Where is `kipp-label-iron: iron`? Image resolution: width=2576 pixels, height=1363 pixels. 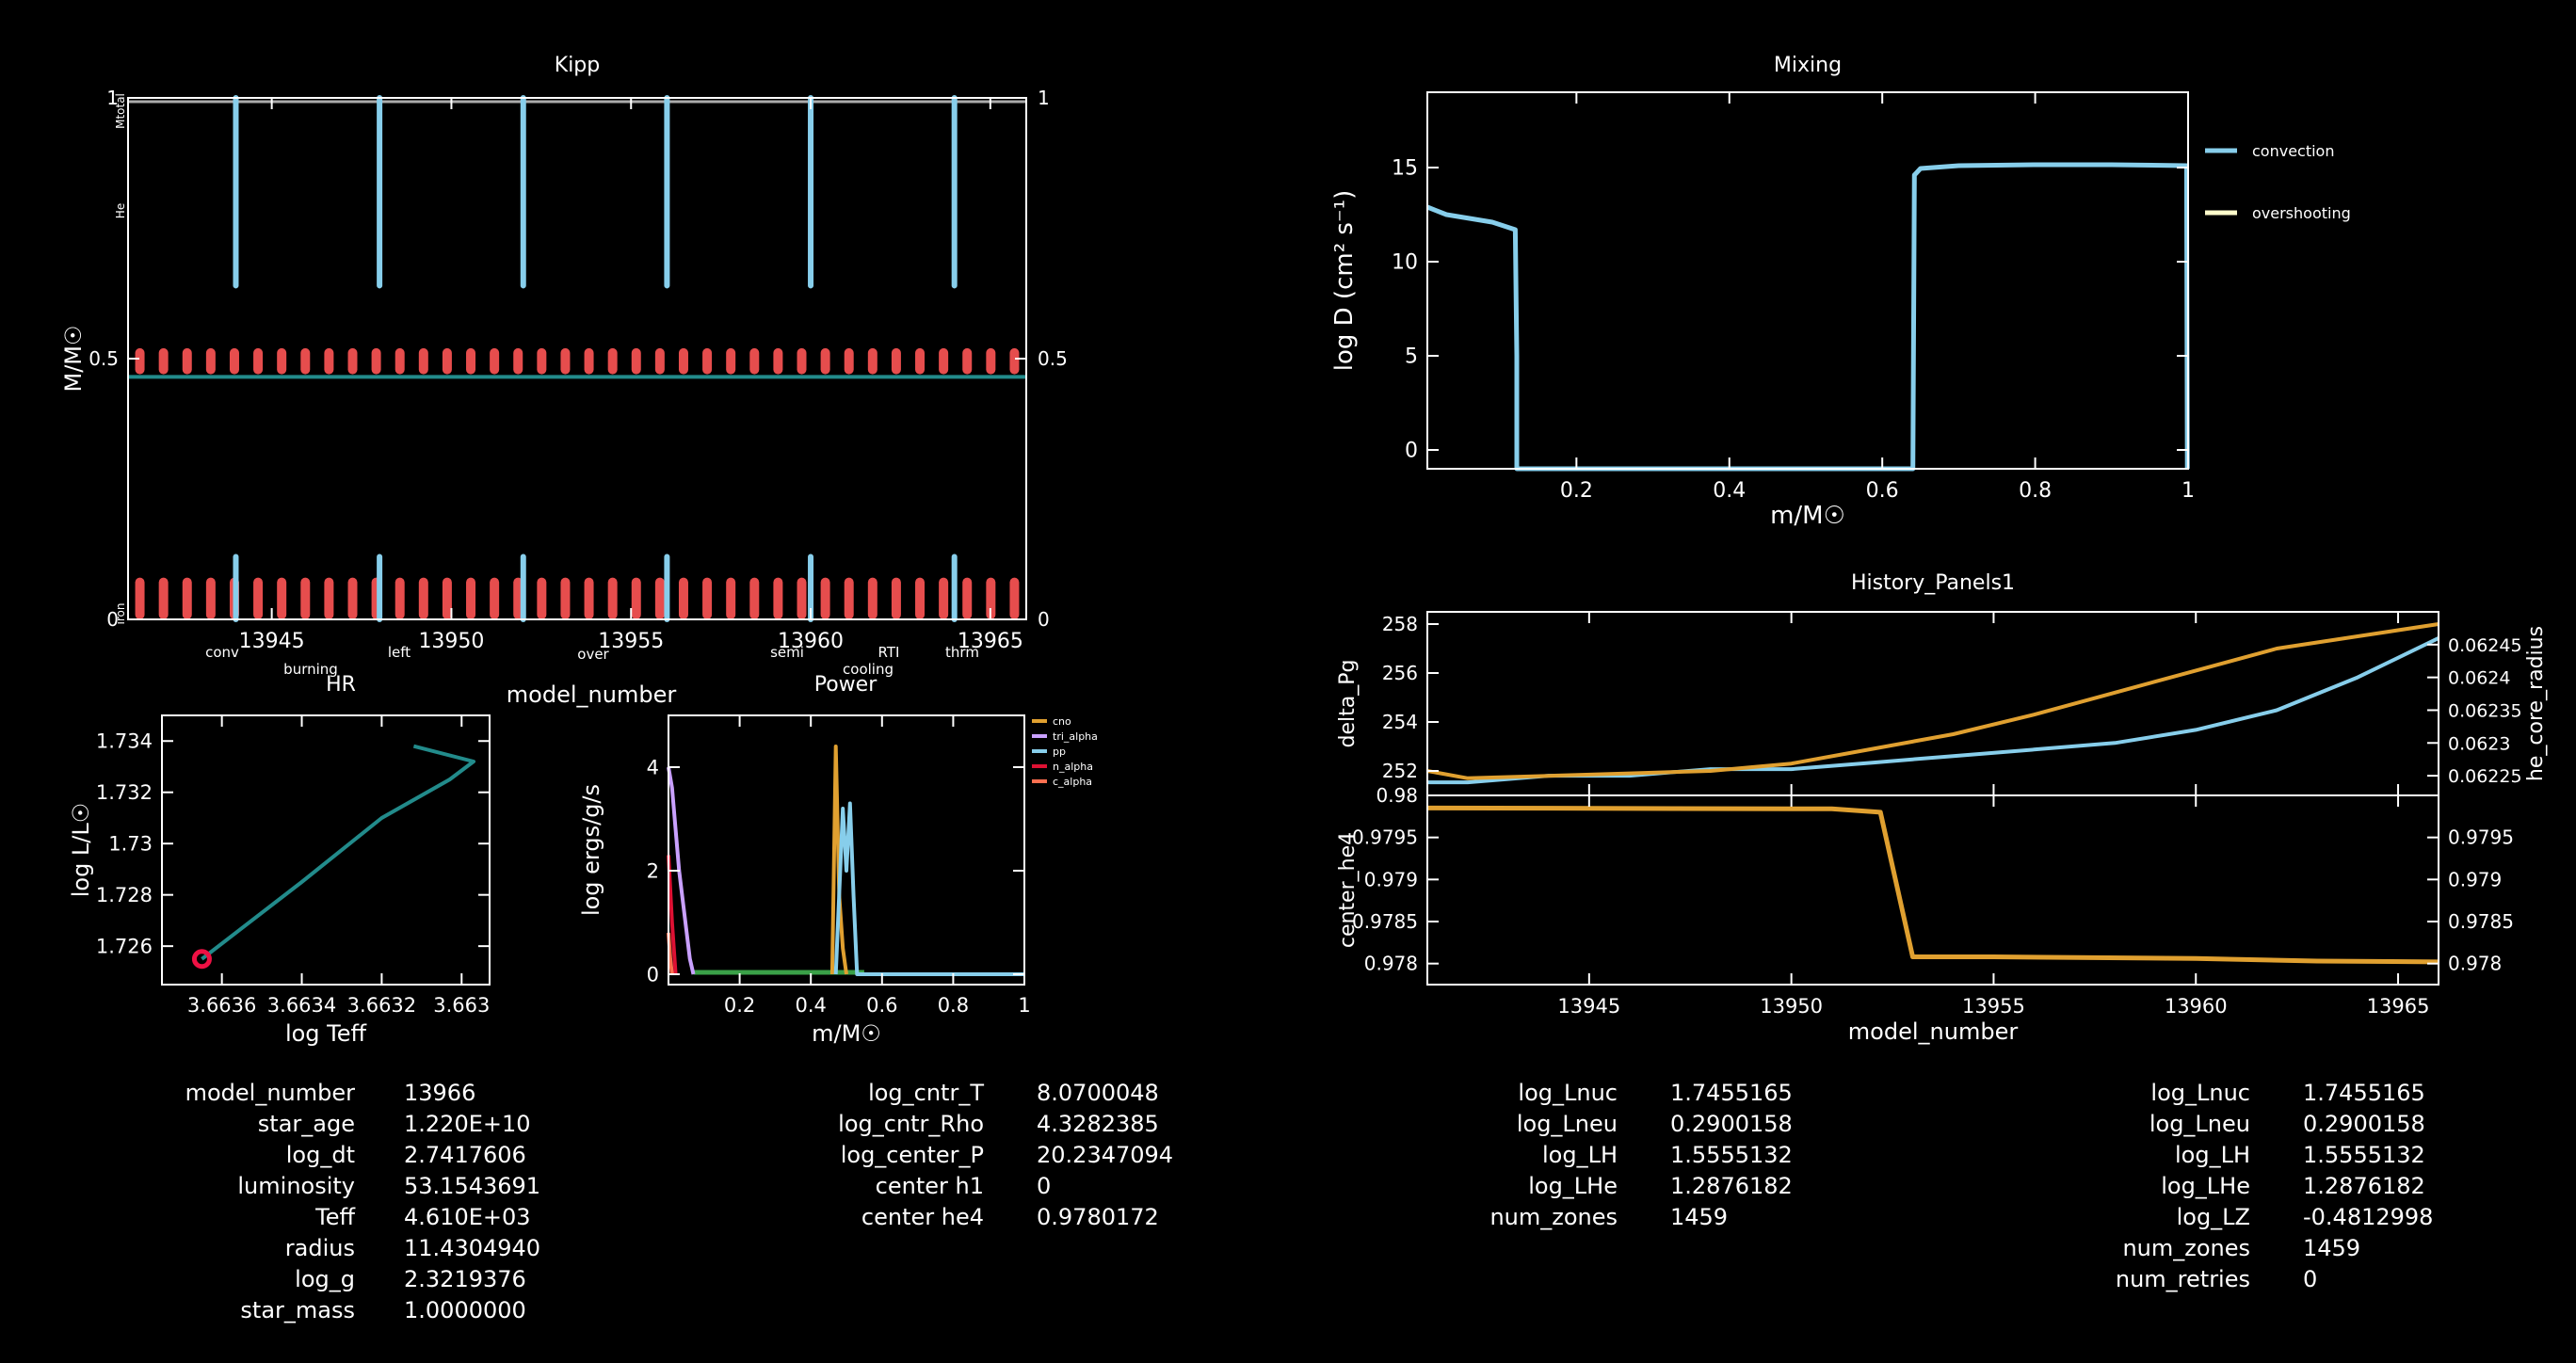 kipp-label-iron: iron is located at coordinates (120, 614).